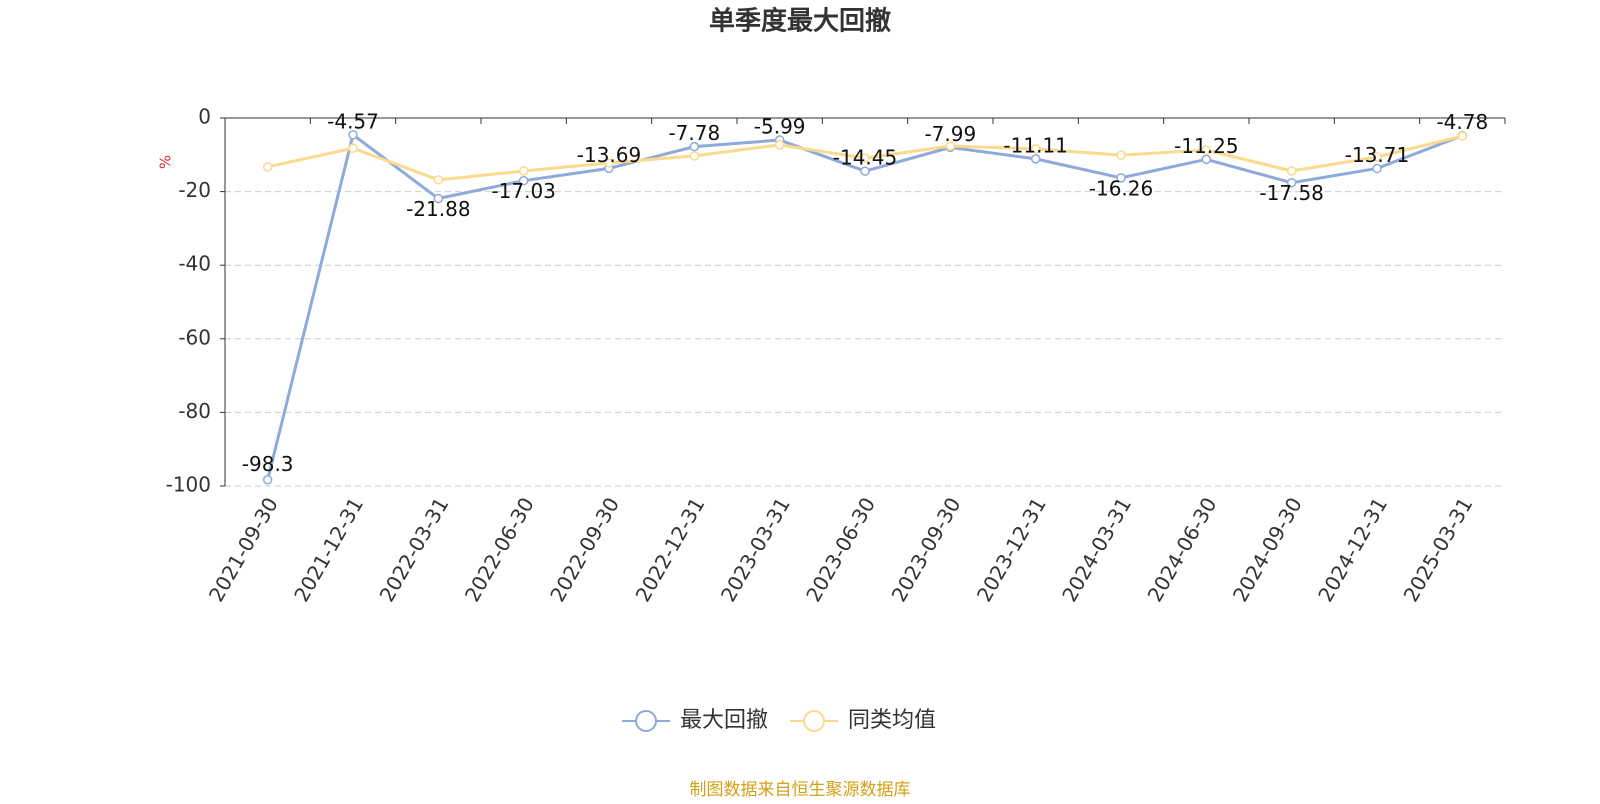 This screenshot has height=804, width=1600. Describe the element at coordinates (1462, 122) in the screenshot. I see `data-label: -4.78` at that location.